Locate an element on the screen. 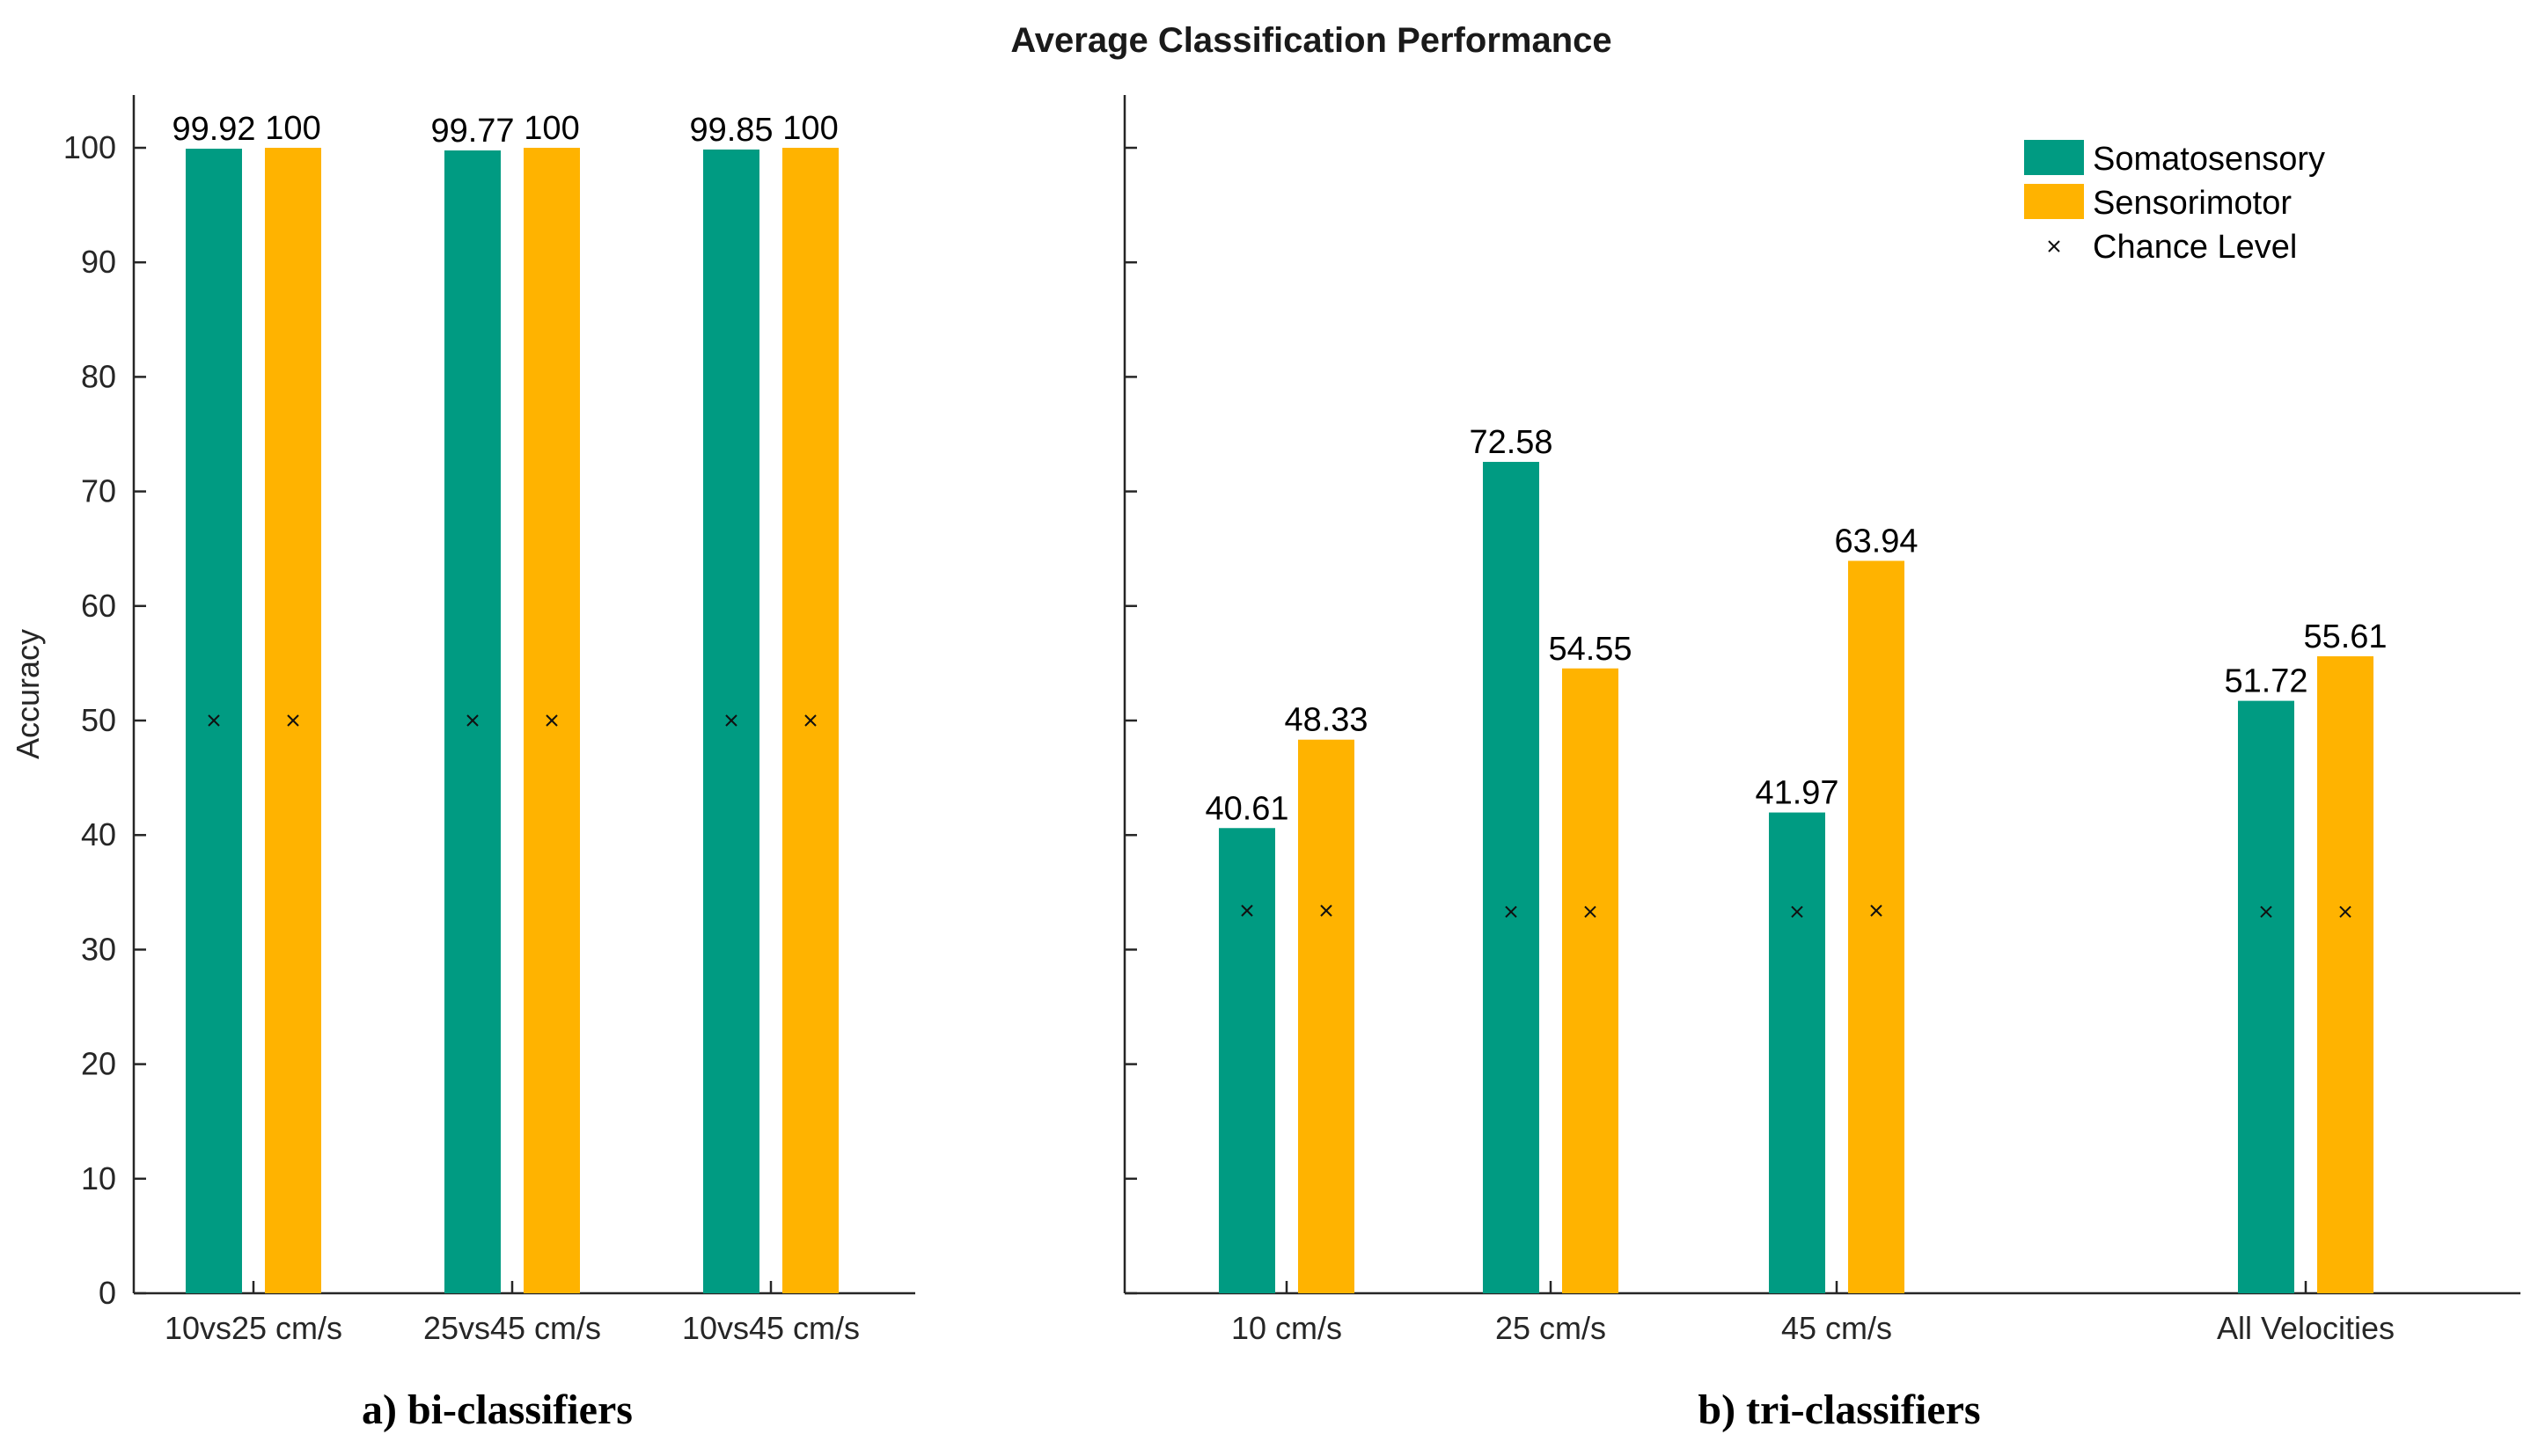  chance-marker-somatosensory-25-cm-s is located at coordinates (1511, 911).